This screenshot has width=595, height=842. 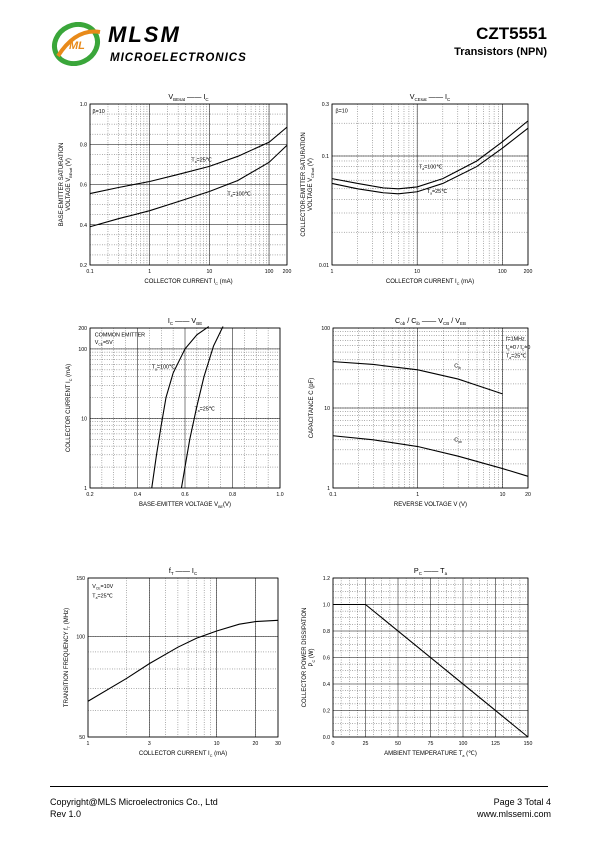 I want to click on mlsm-logo-icon: ML, so click(x=76, y=44).